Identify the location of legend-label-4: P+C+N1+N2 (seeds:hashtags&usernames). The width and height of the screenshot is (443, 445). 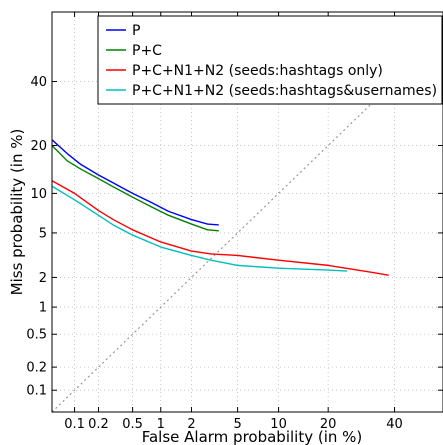
(284, 91).